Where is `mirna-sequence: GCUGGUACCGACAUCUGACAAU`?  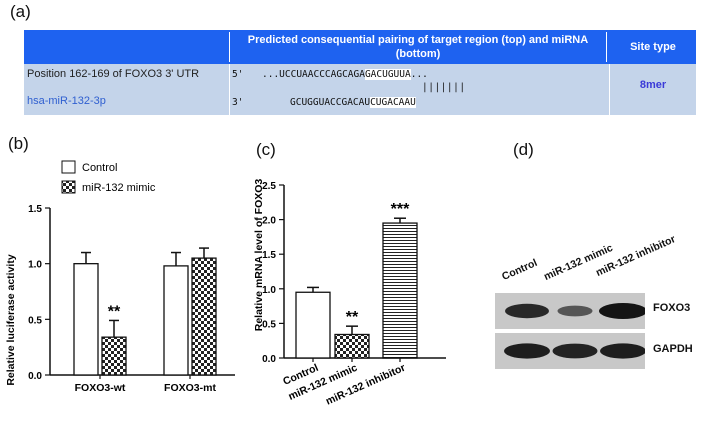 mirna-sequence: GCUGGUACCGACAUCUGACAAU is located at coordinates (353, 102).